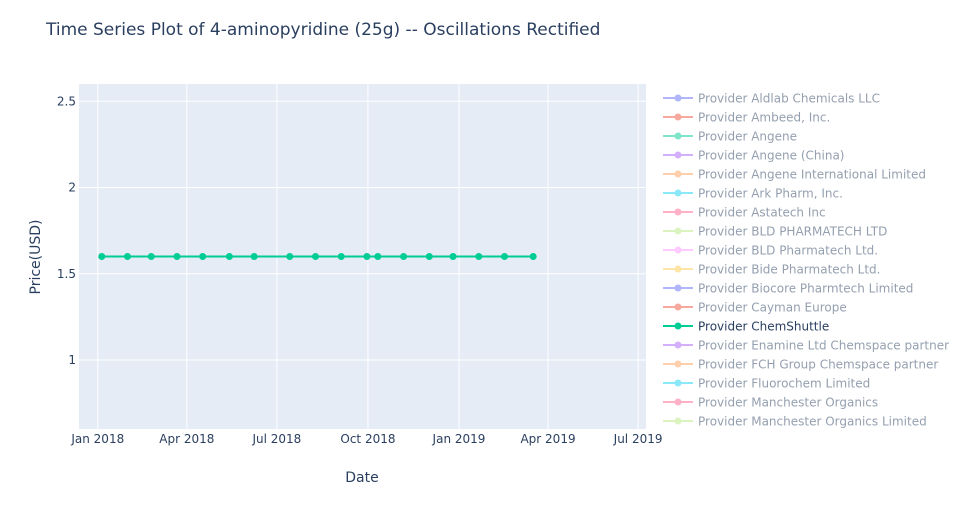 The image size is (957, 515). I want to click on legend-item: Provider Angene International Limited, so click(794, 175).